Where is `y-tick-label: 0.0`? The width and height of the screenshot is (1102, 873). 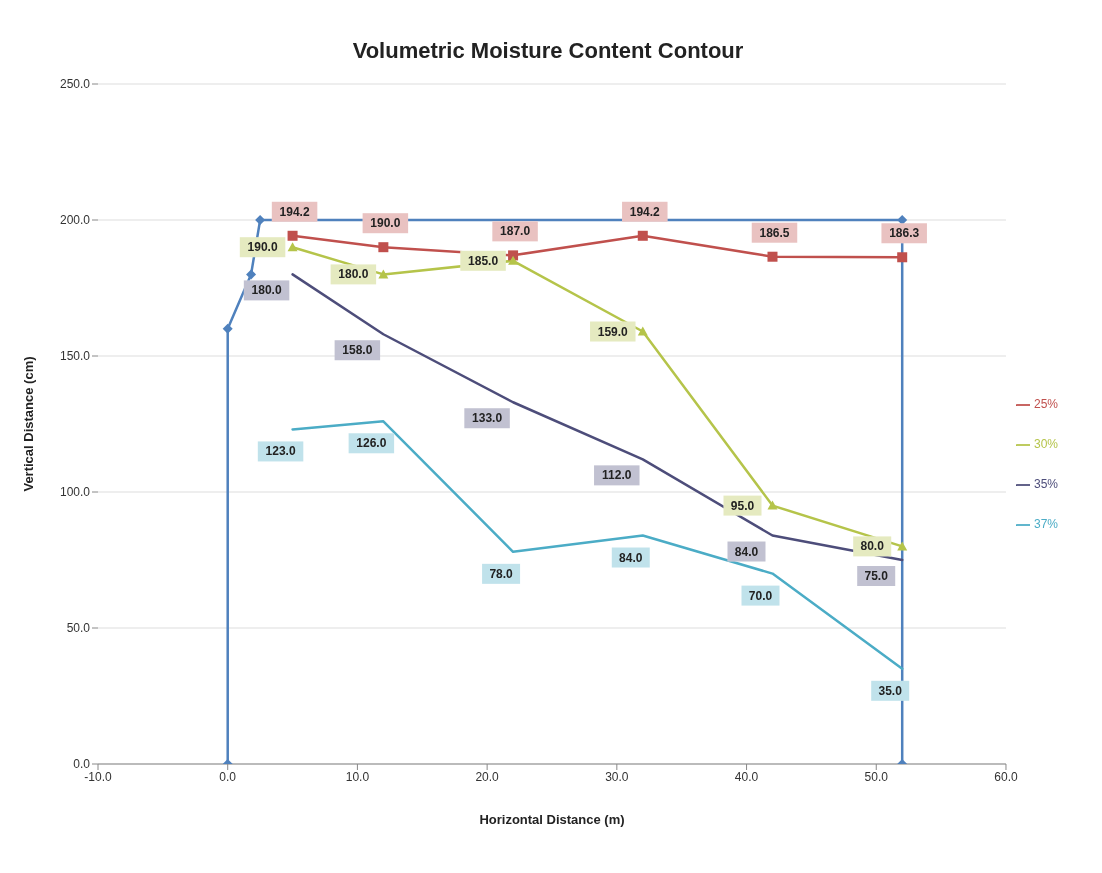 y-tick-label: 0.0 is located at coordinates (82, 764).